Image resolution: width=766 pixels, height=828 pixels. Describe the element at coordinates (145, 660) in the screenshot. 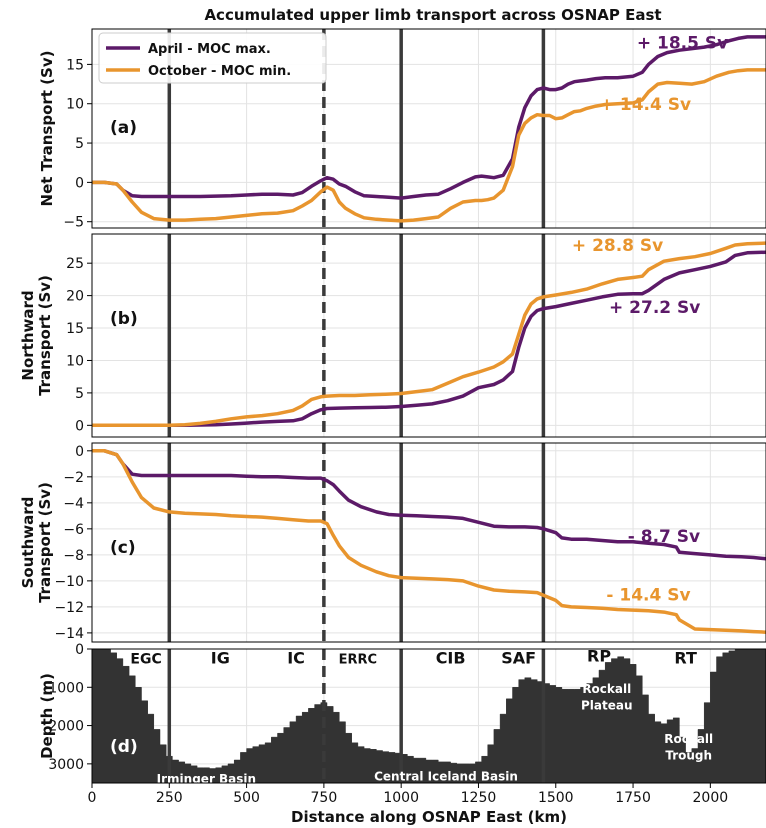

I see `region-label-0: EGC` at that location.